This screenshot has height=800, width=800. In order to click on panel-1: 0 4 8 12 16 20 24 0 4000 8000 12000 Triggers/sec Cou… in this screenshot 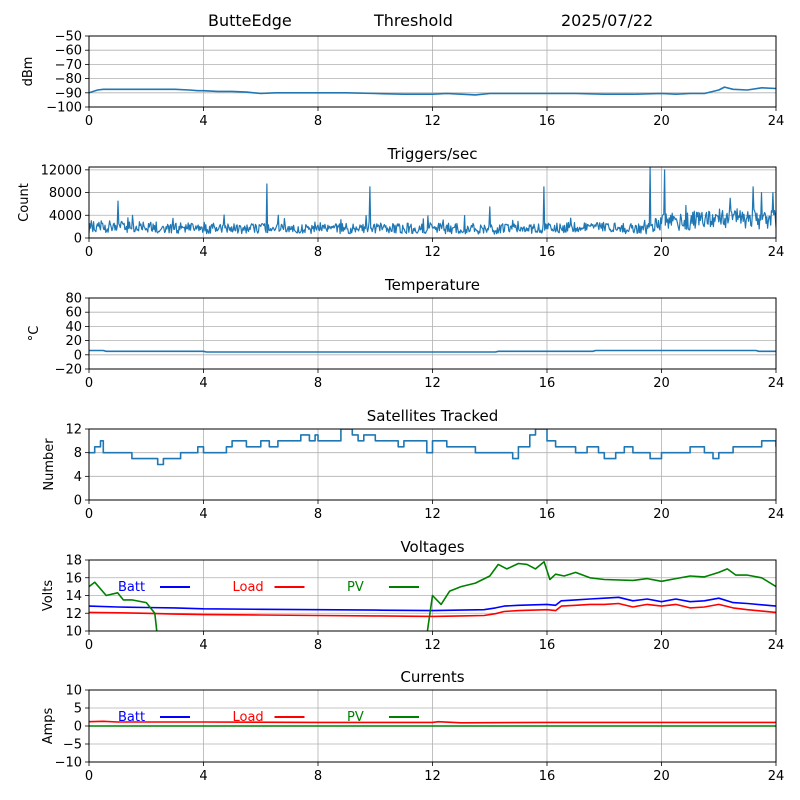, I will do `click(400, 202)`.